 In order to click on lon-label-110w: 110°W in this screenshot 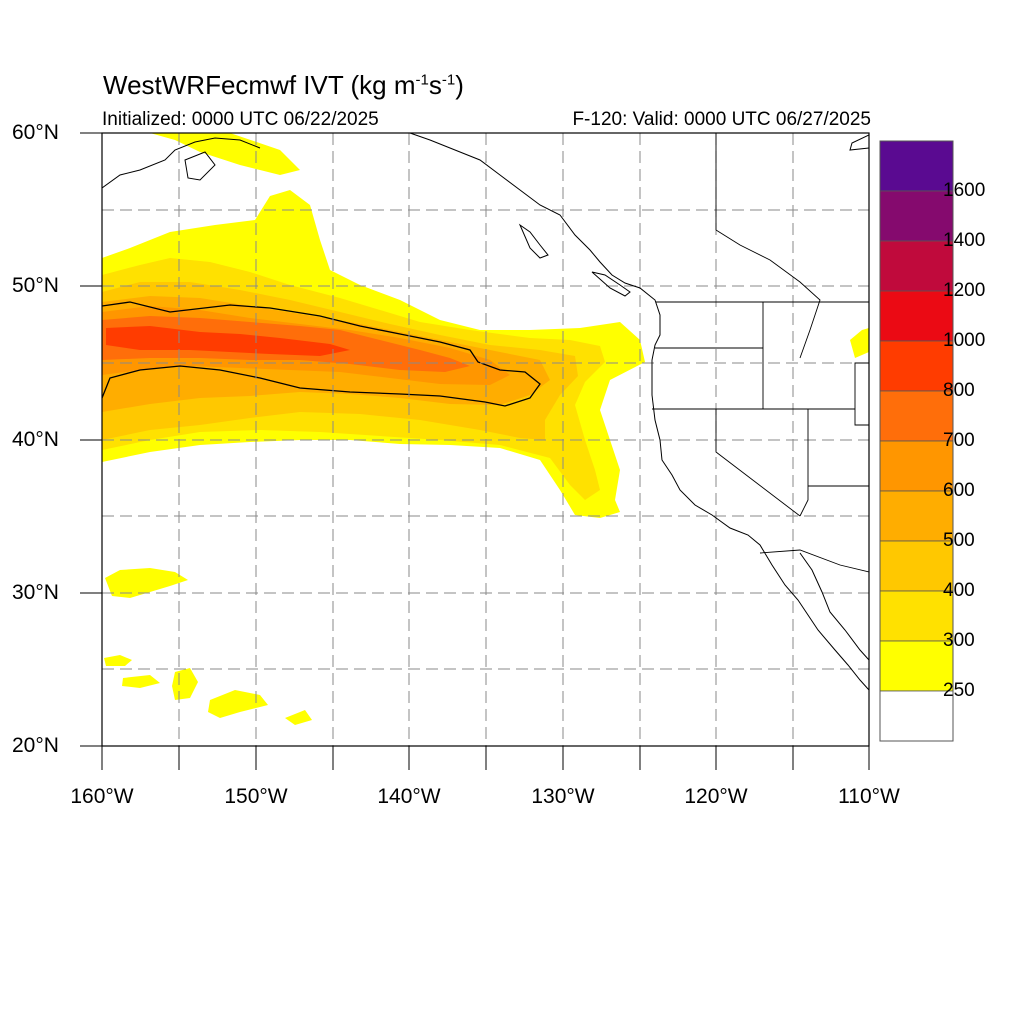, I will do `click(869, 796)`.